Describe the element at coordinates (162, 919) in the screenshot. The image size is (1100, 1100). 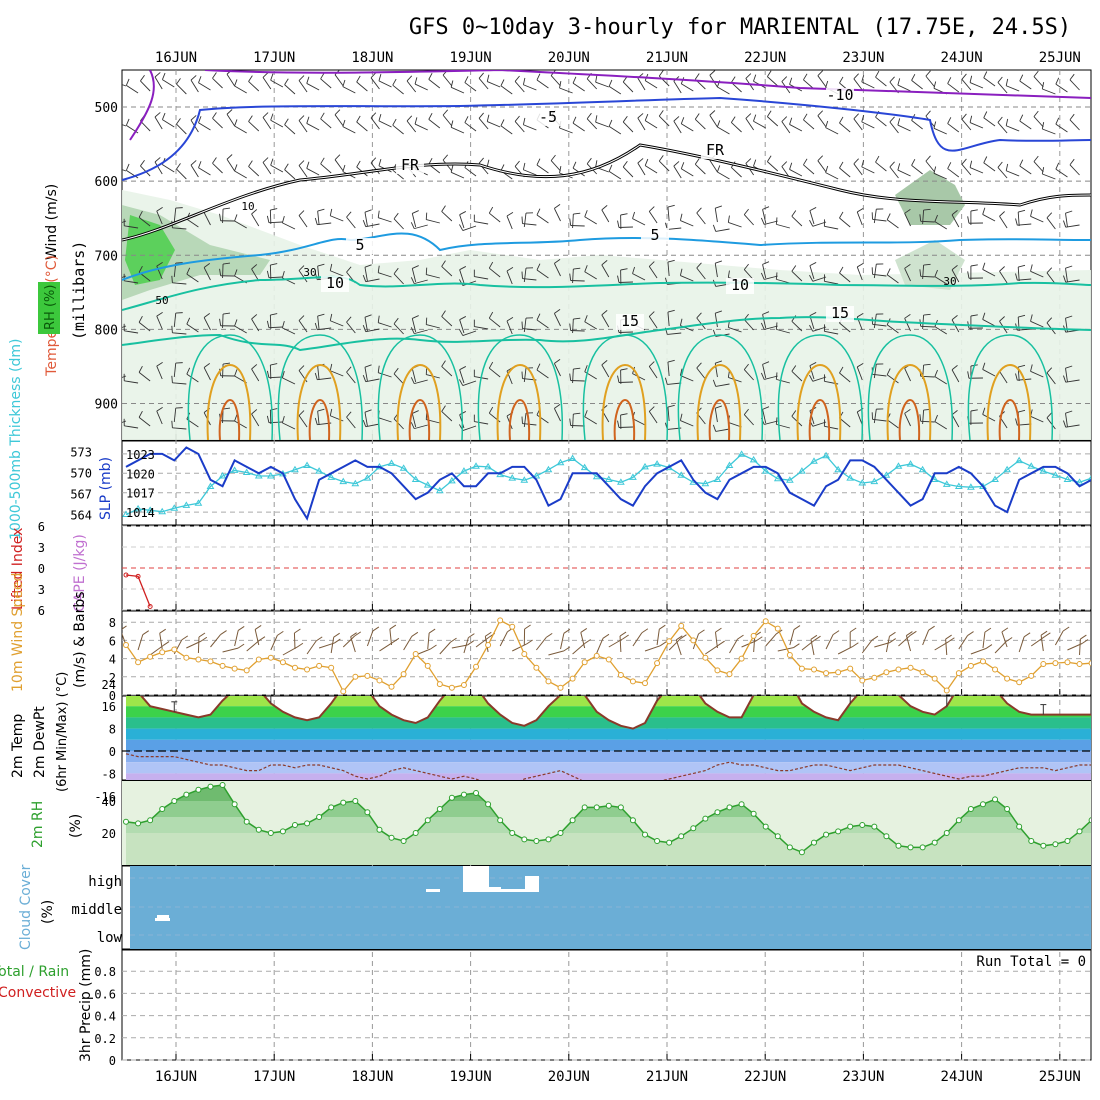
I see `cloud-gap` at that location.